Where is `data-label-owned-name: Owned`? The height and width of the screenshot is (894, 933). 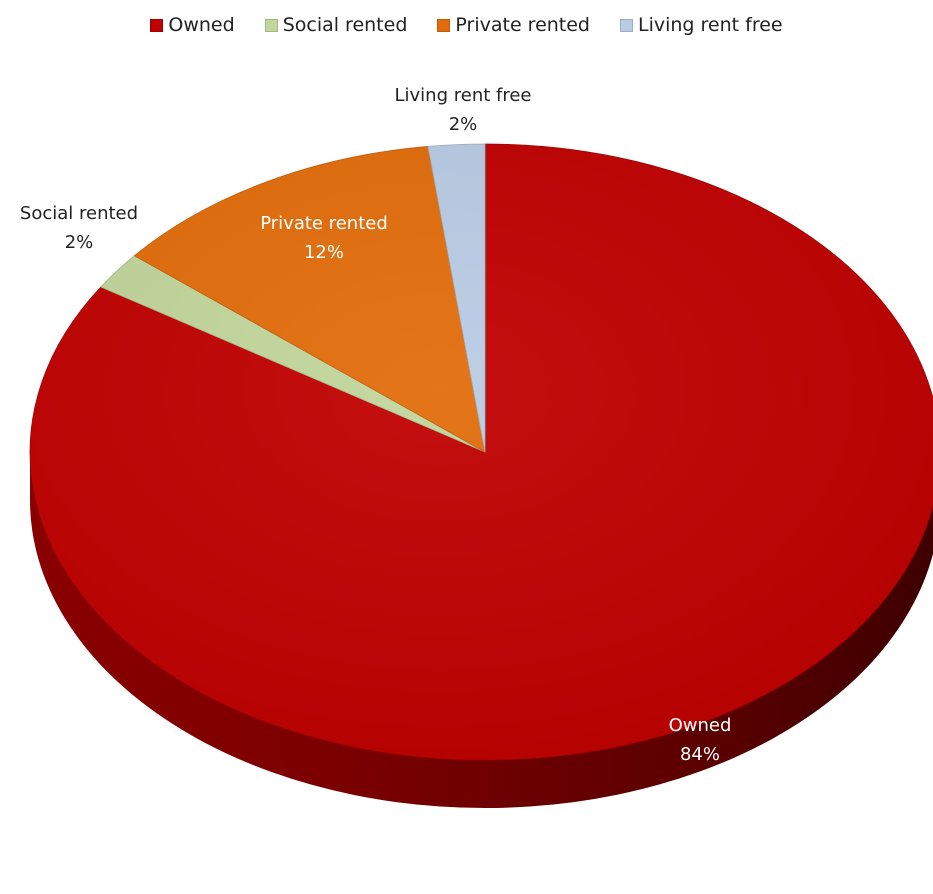 data-label-owned-name: Owned is located at coordinates (700, 725).